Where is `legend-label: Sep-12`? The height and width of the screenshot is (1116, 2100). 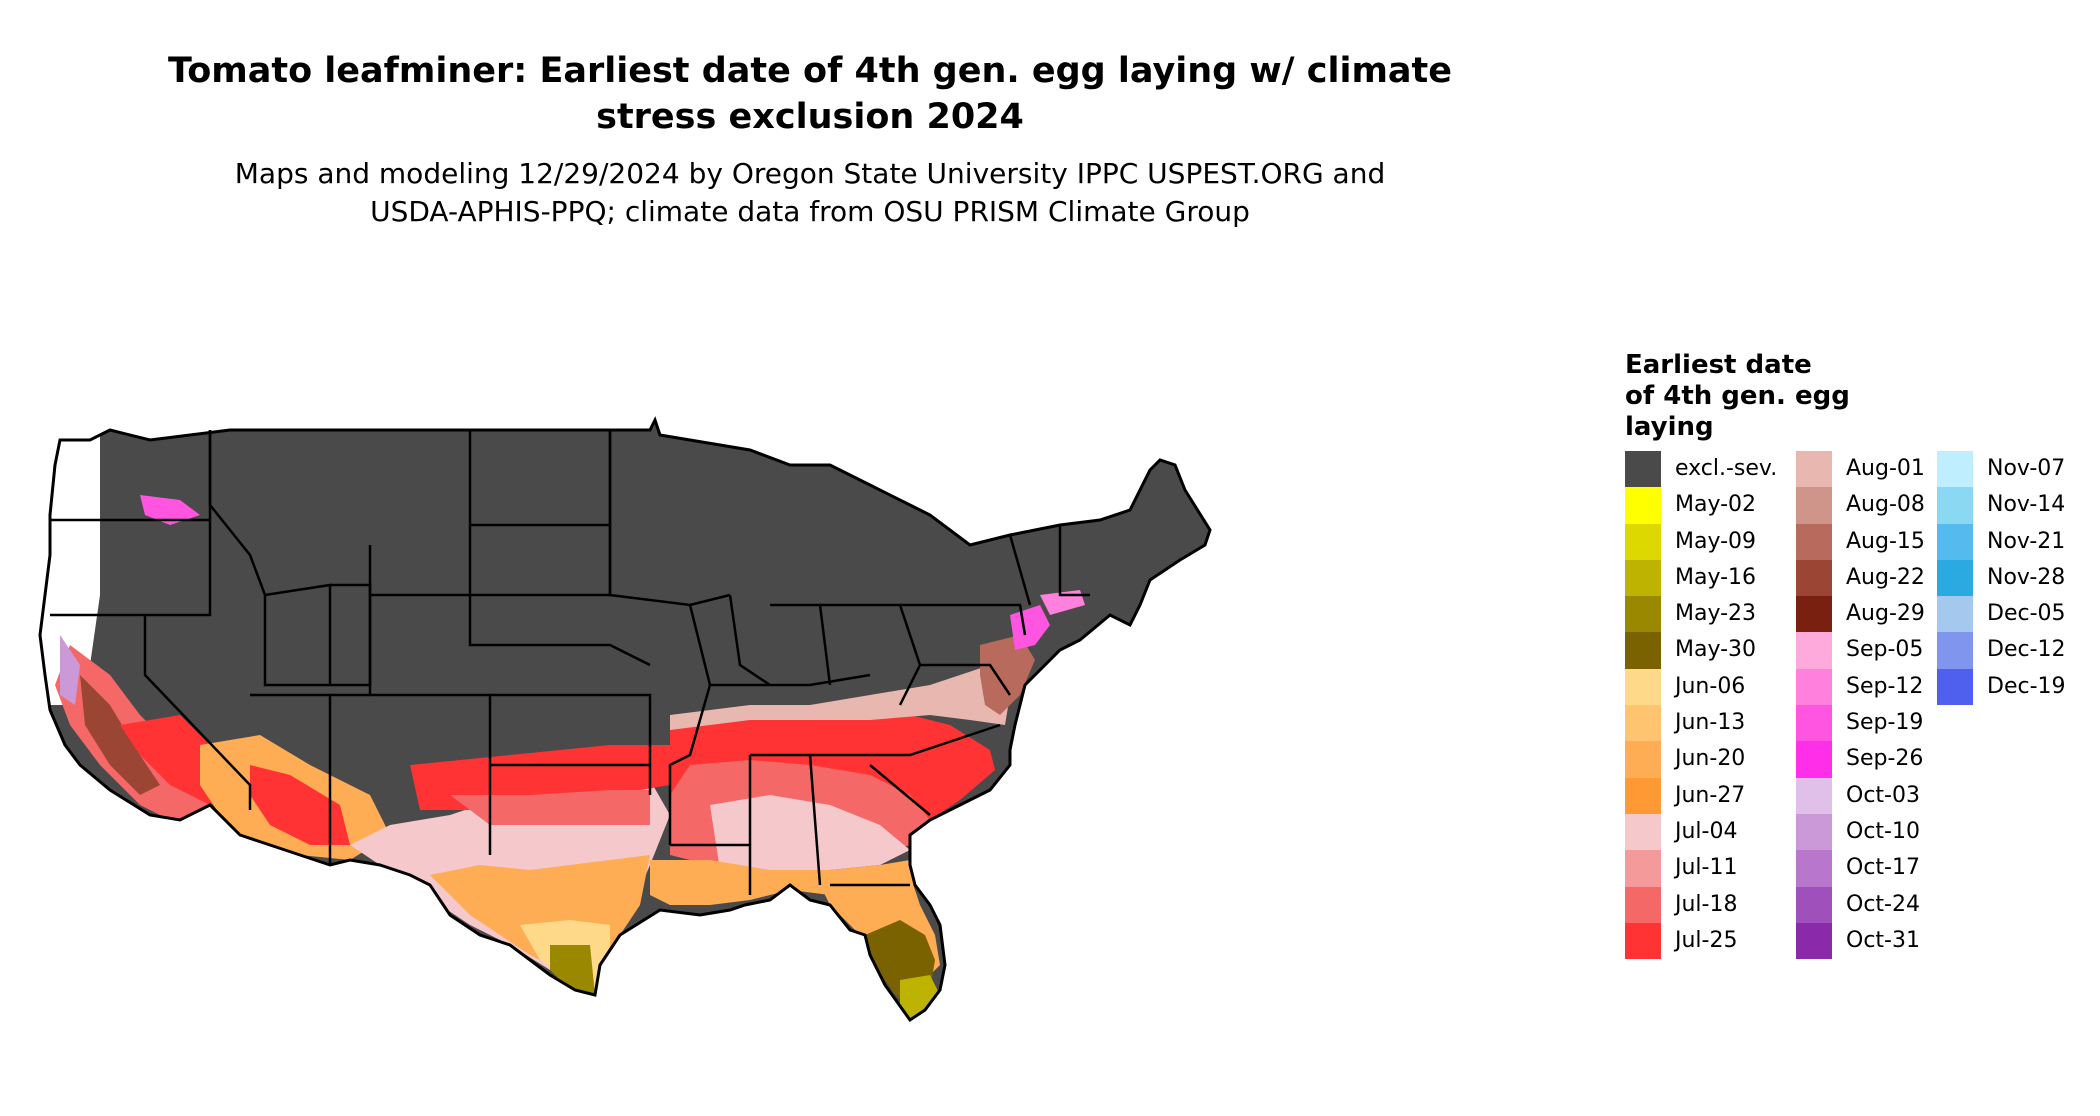 legend-label: Sep-12 is located at coordinates (1885, 686).